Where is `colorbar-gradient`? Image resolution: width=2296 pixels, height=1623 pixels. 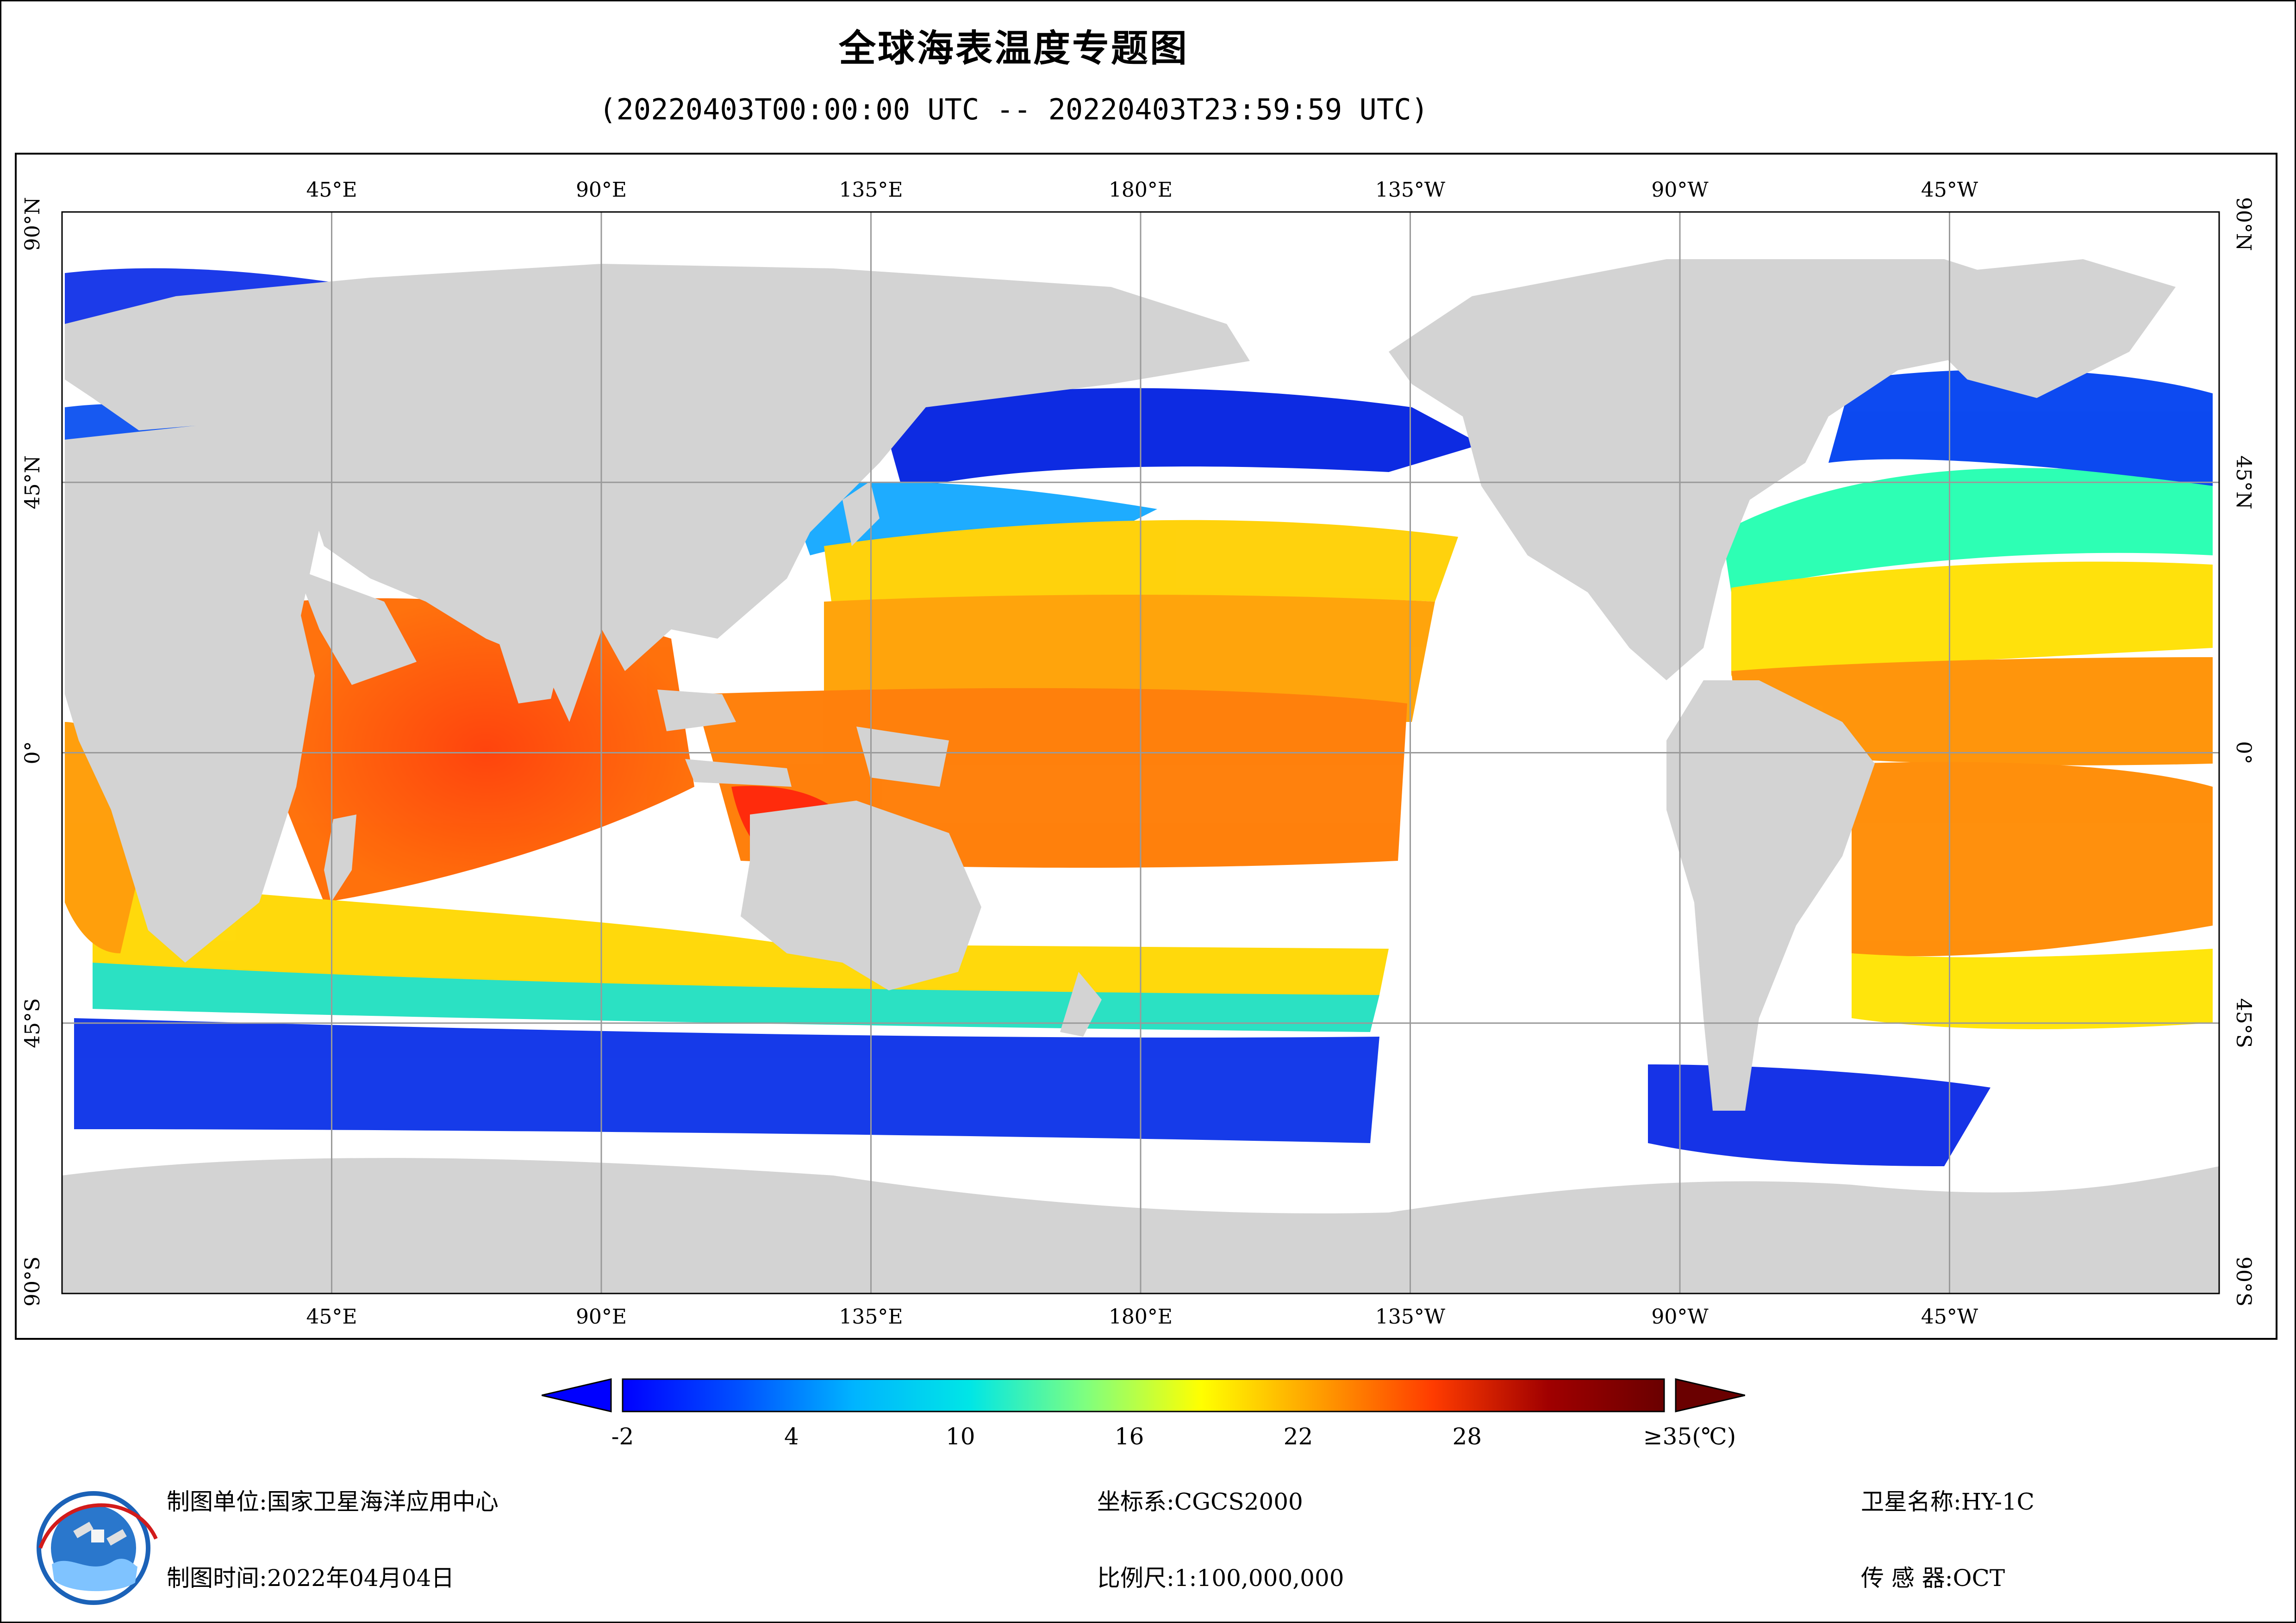
colorbar-gradient is located at coordinates (1143, 1395).